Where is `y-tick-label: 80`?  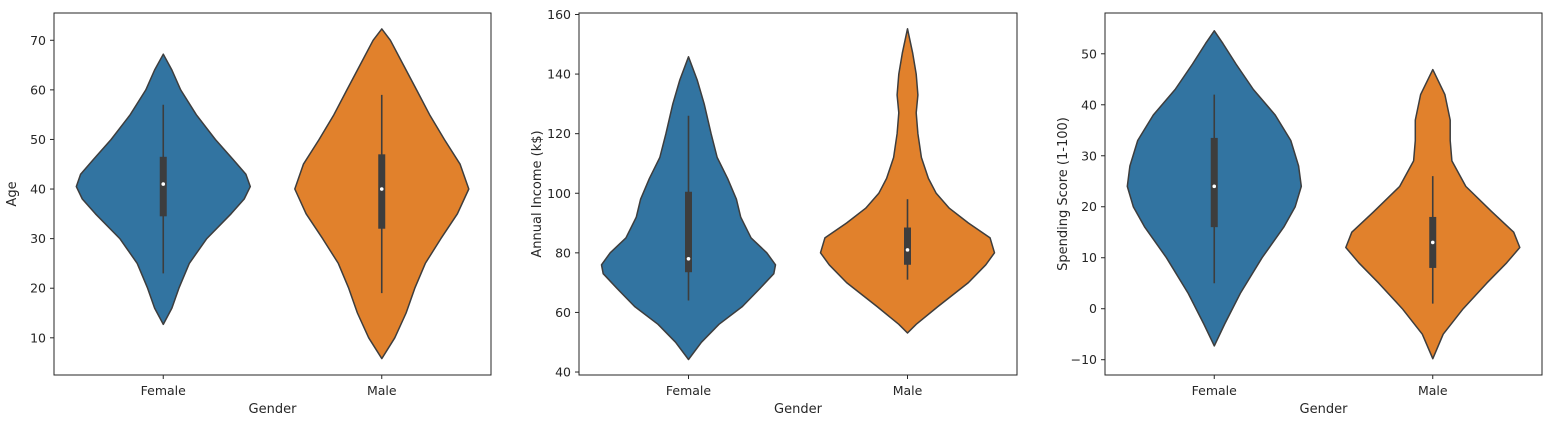
y-tick-label: 80 is located at coordinates (563, 252).